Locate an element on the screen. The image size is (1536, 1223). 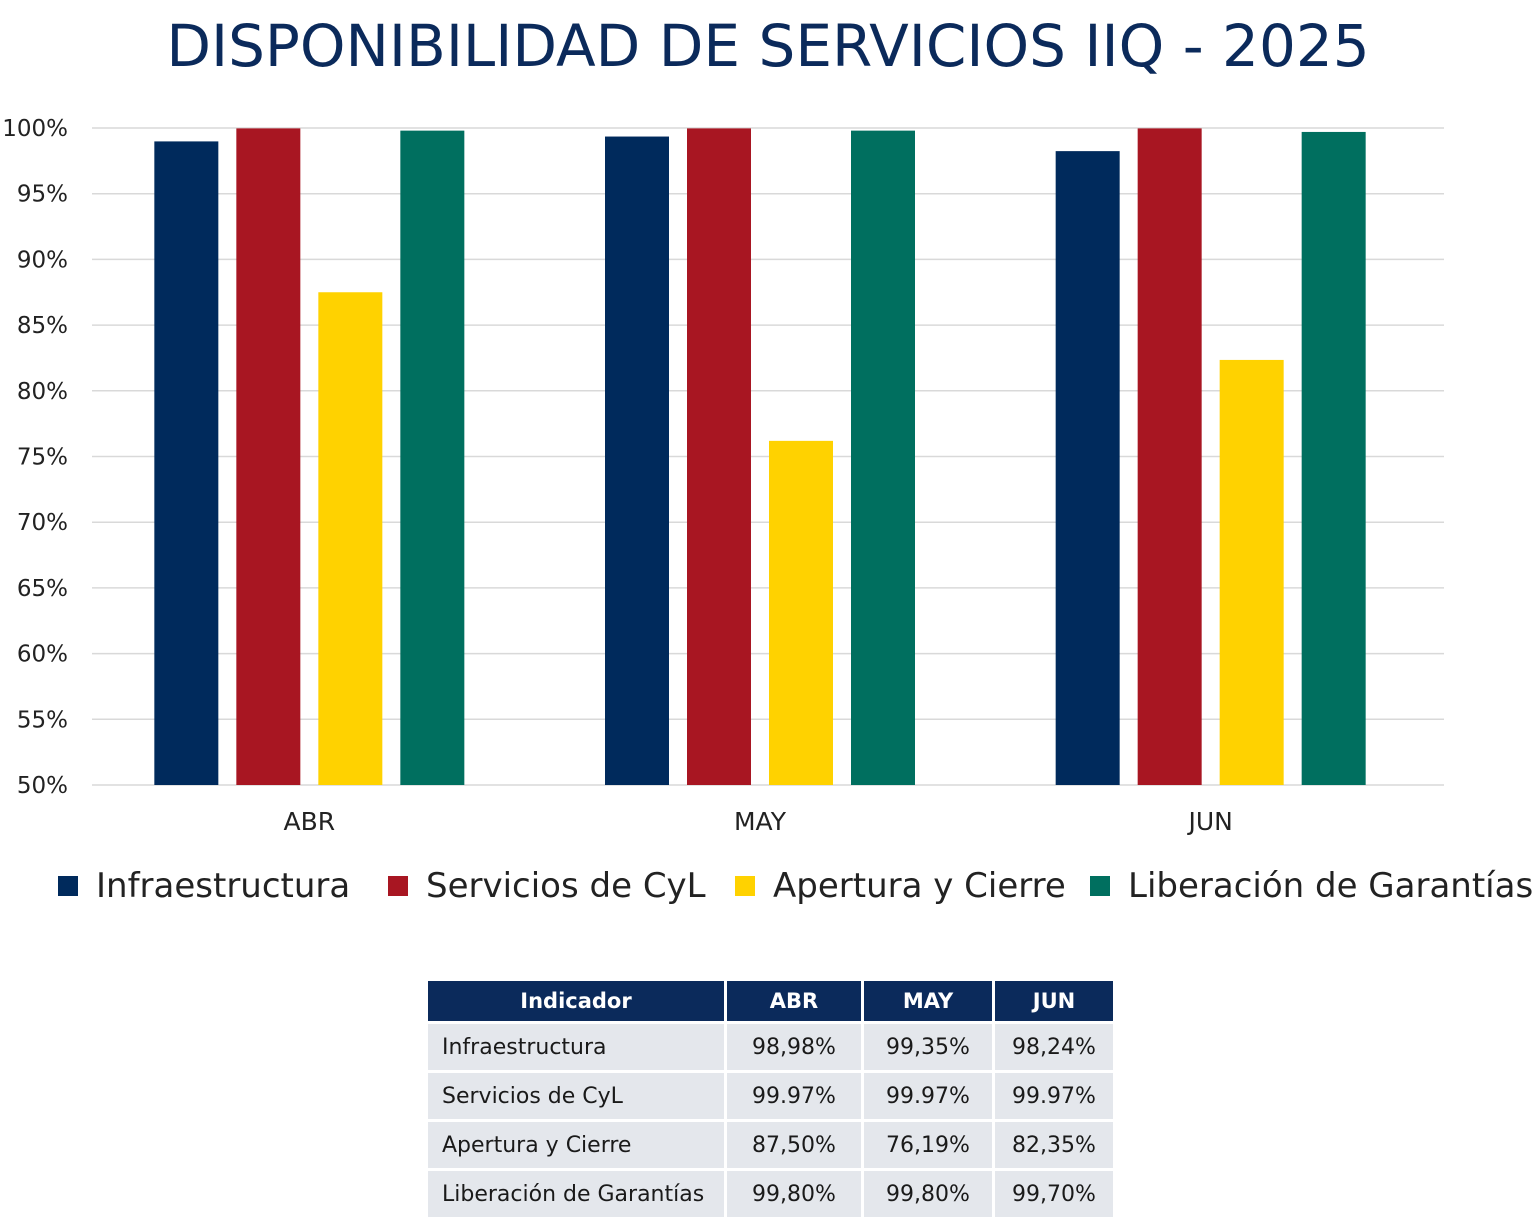
table-cell: 99,35% is located at coordinates (928, 1047).